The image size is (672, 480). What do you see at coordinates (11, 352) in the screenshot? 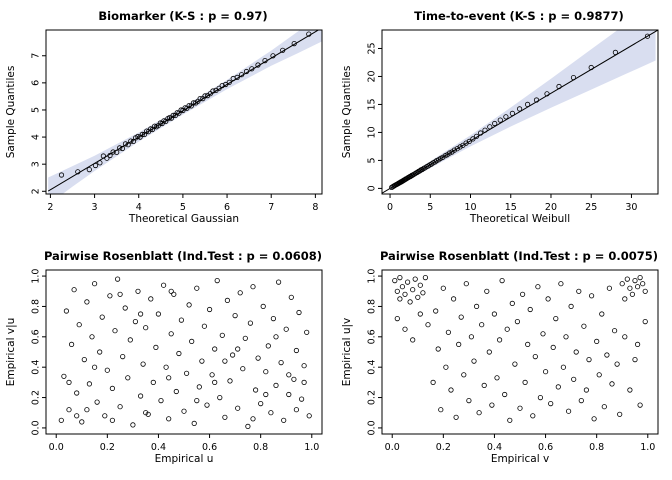
I see `y-axis-label: Empirical v|u` at bounding box center [11, 352].